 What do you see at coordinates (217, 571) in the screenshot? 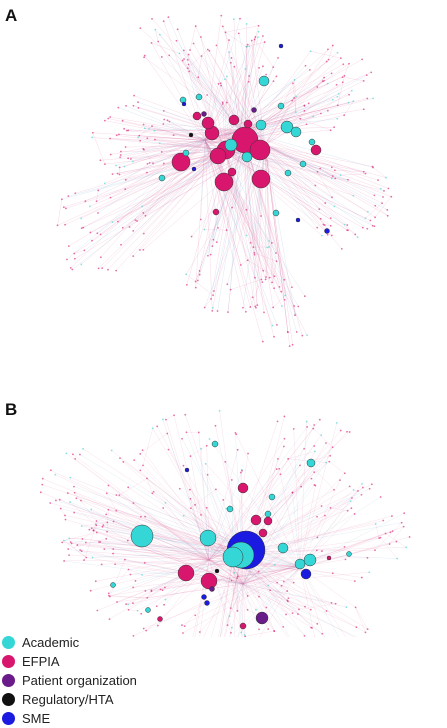
I see `node-reg` at bounding box center [217, 571].